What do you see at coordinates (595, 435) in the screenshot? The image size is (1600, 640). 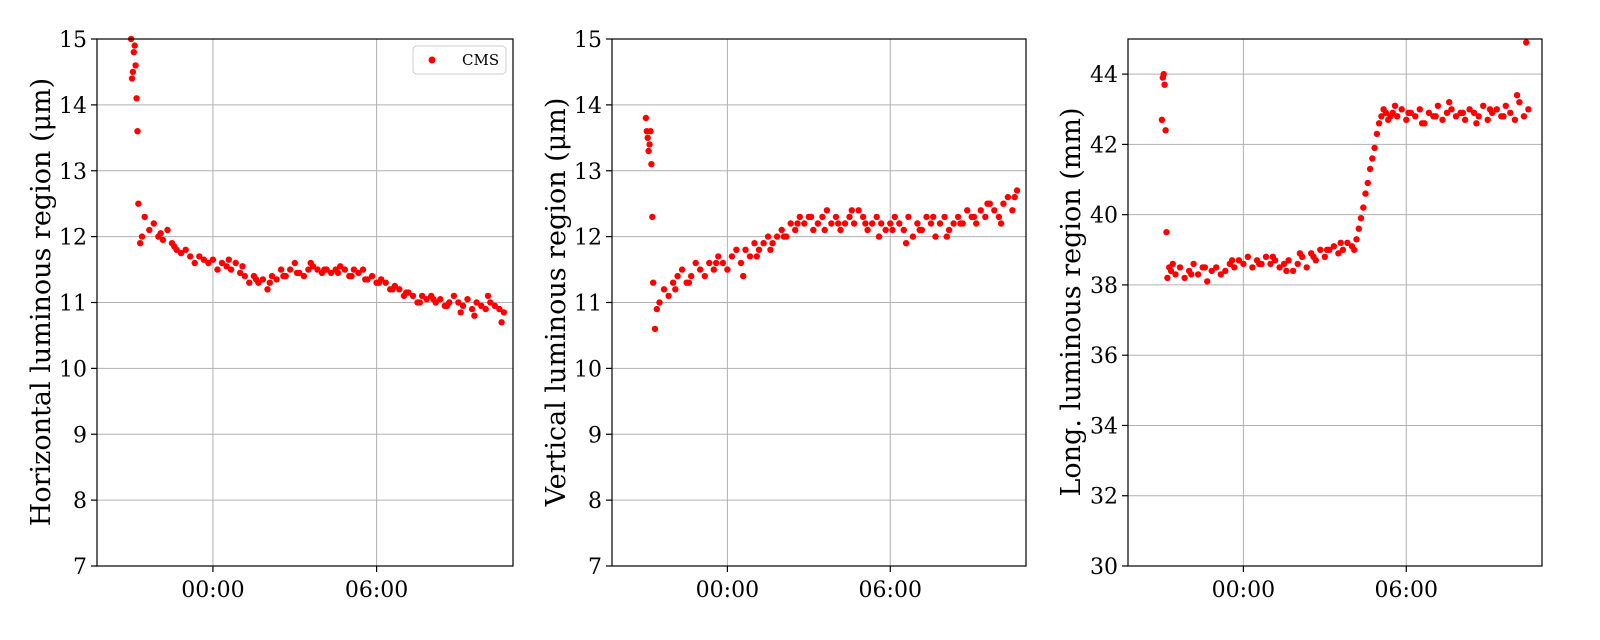 I see `y-tick-label: 9` at bounding box center [595, 435].